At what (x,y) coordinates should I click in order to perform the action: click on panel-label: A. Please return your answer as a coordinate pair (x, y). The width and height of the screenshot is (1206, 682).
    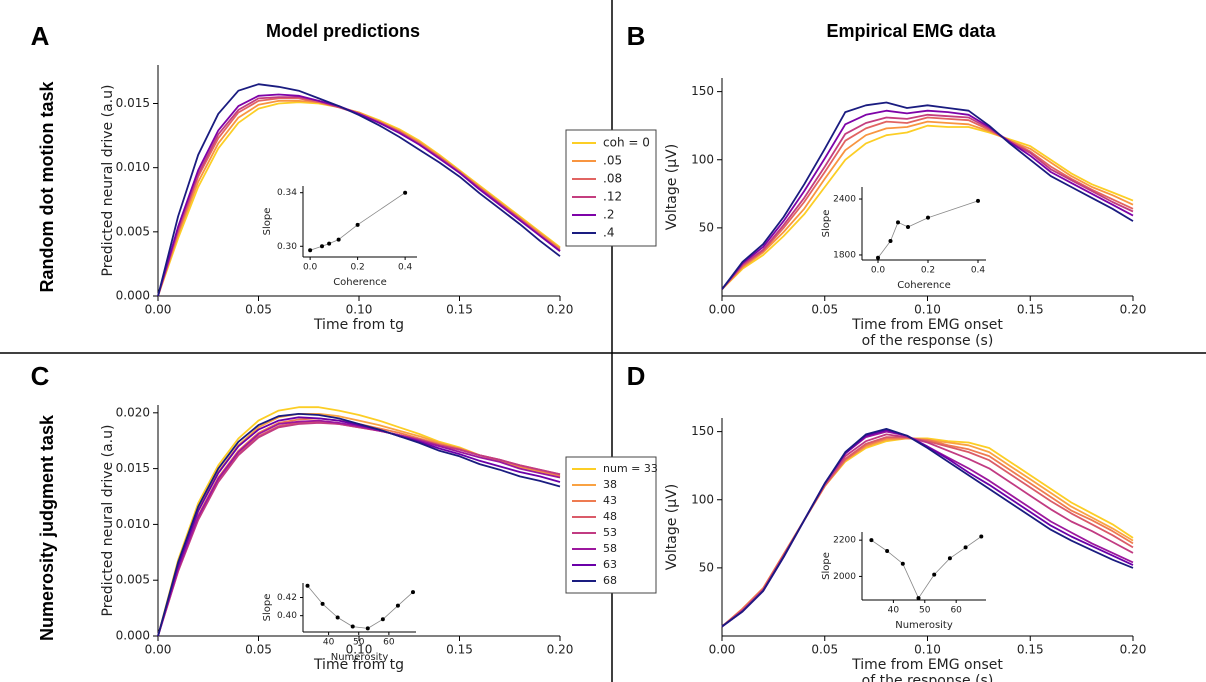
    Looking at the image, I should click on (40, 36).